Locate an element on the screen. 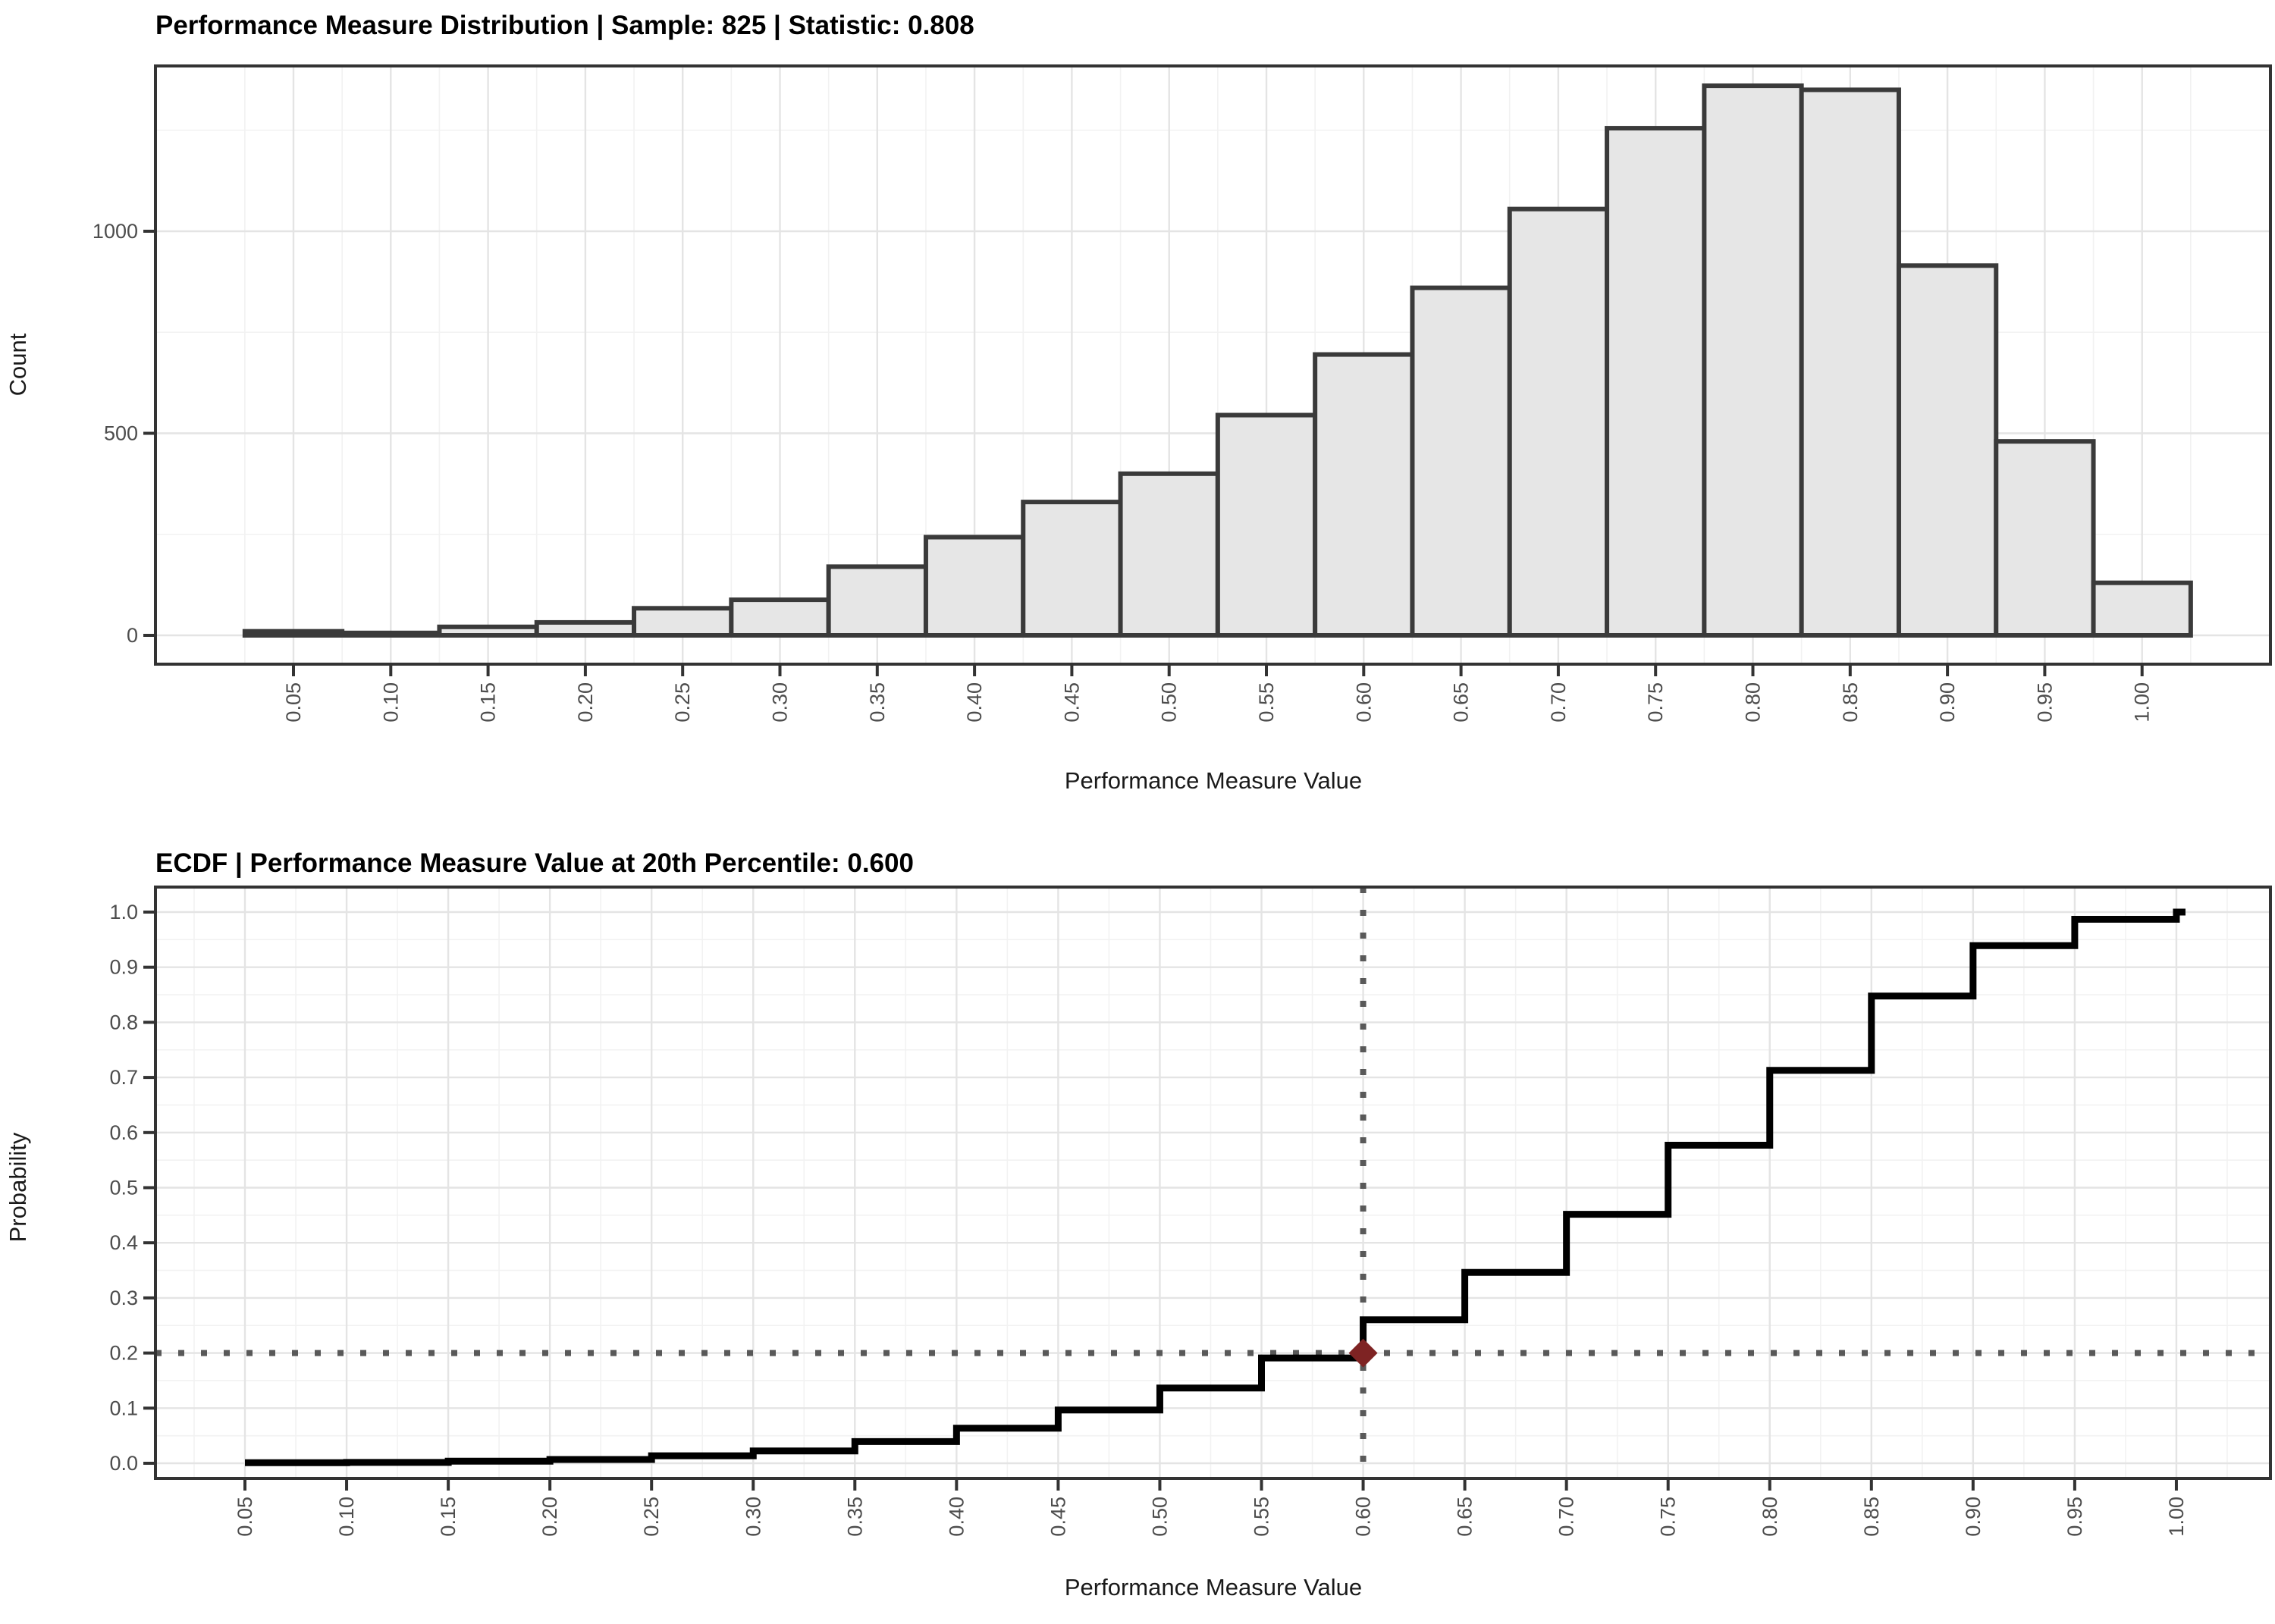 Image resolution: width=2275 pixels, height=1624 pixels. y-tick-label: 0.4 is located at coordinates (123, 1242).